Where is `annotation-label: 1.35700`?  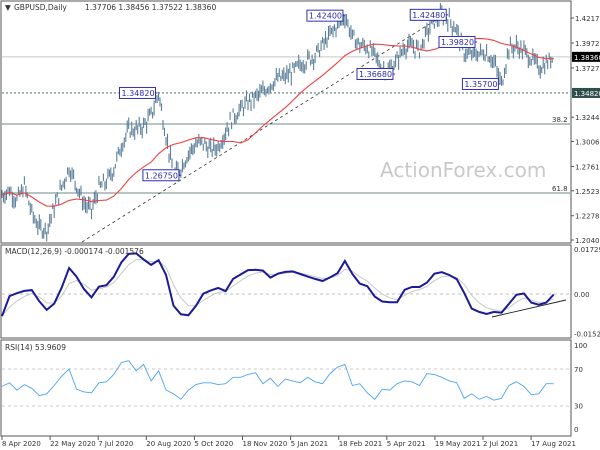
annotation-label: 1.35700 is located at coordinates (480, 84).